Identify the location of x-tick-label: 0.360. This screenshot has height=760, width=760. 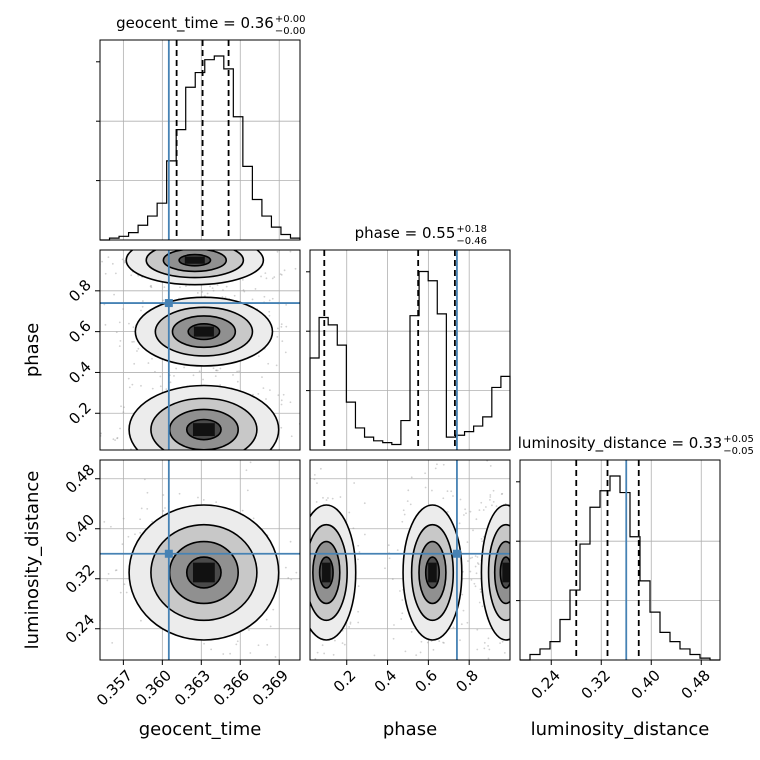
(153, 687).